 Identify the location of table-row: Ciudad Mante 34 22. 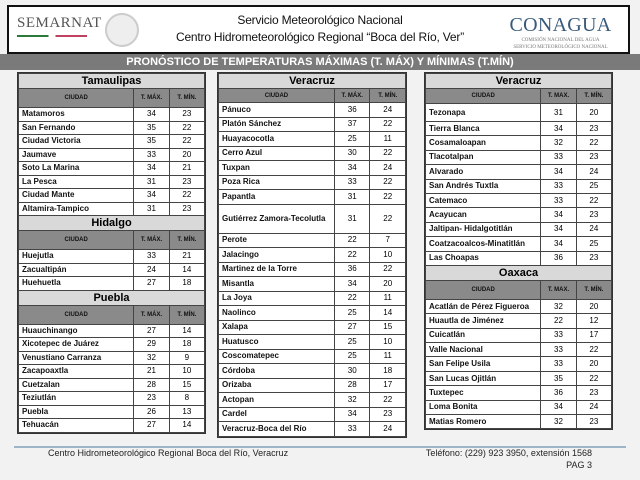
(111, 195).